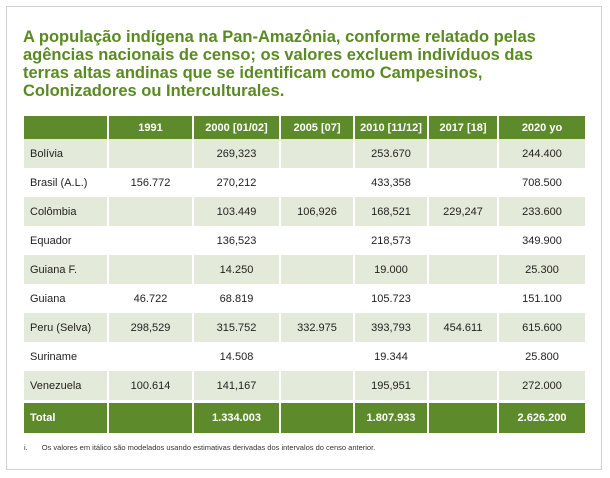 Image resolution: width=610 pixels, height=478 pixels. I want to click on value-cell: 136,523, so click(236, 240).